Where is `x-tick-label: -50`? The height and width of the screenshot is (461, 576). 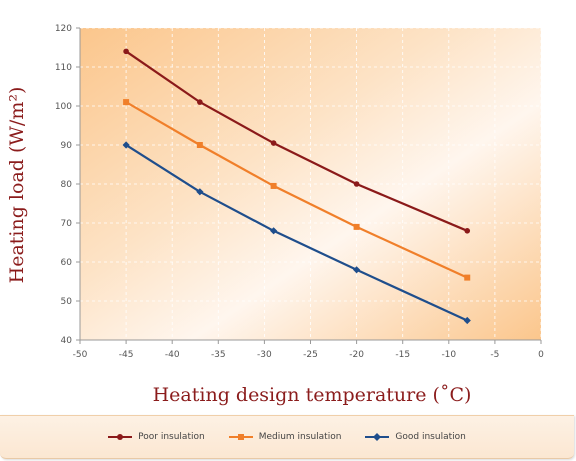 x-tick-label: -50 is located at coordinates (80, 355).